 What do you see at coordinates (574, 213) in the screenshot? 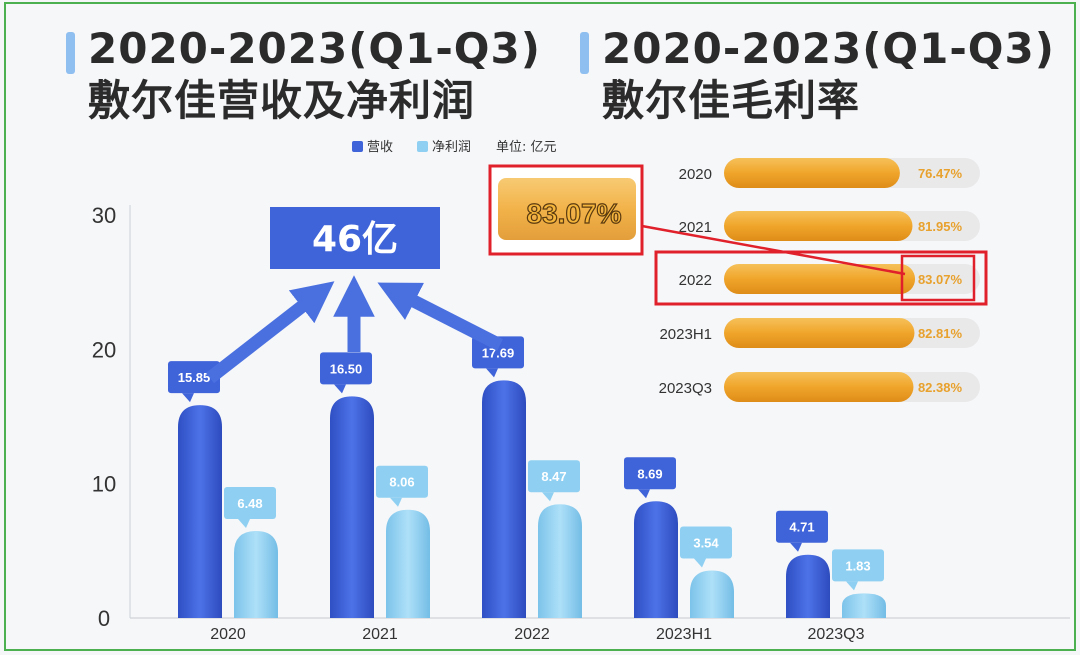
I see `highlight-zoom-text: 83.07%` at bounding box center [574, 213].